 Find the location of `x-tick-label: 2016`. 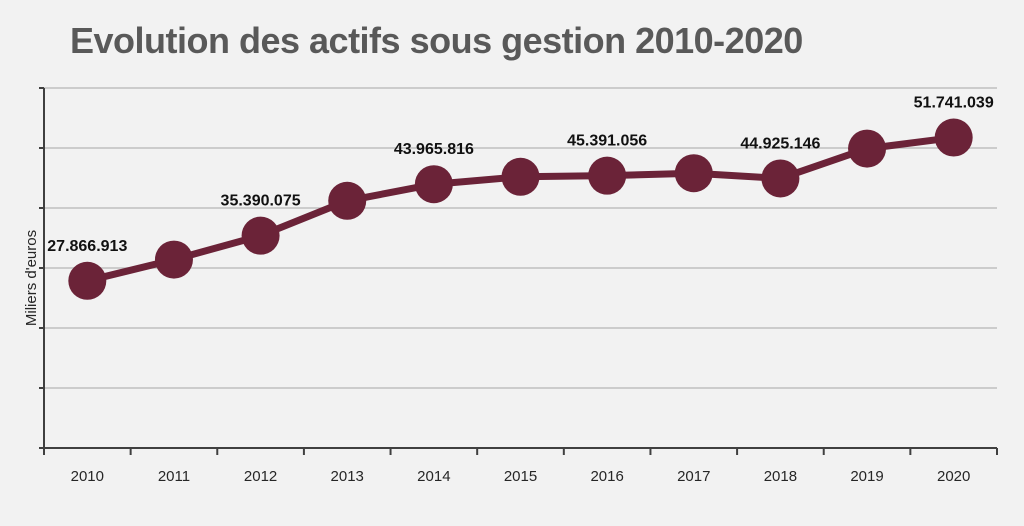

x-tick-label: 2016 is located at coordinates (606, 476).